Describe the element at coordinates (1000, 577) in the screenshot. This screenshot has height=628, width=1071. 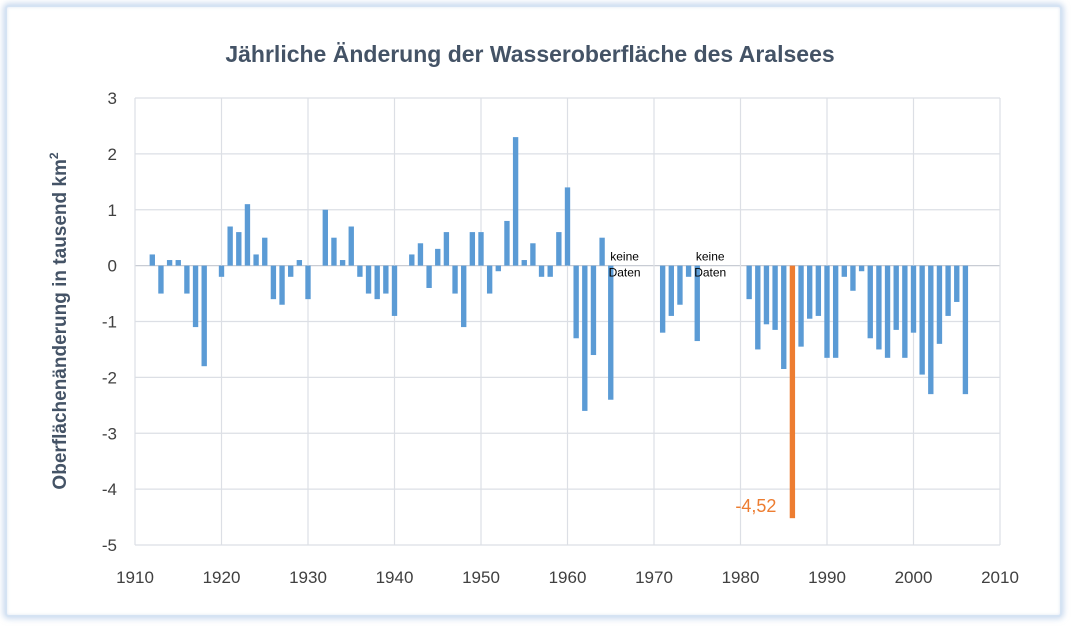
I see `x-tick-label: 2010` at that location.